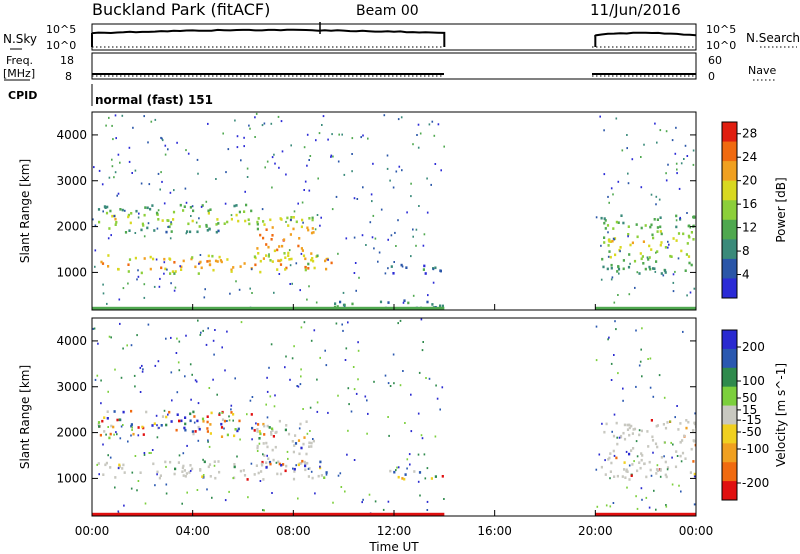  What do you see at coordinates (729, 151) in the screenshot?
I see `colorbar-swatch` at bounding box center [729, 151].